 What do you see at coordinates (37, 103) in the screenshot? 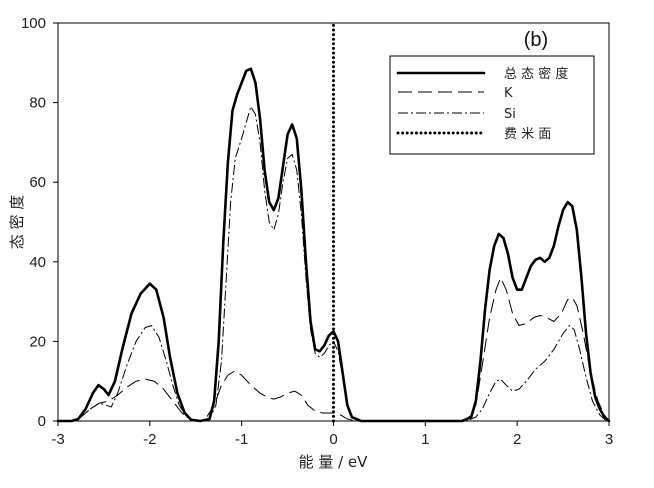
I see `y-tick-label: 80` at bounding box center [37, 103].